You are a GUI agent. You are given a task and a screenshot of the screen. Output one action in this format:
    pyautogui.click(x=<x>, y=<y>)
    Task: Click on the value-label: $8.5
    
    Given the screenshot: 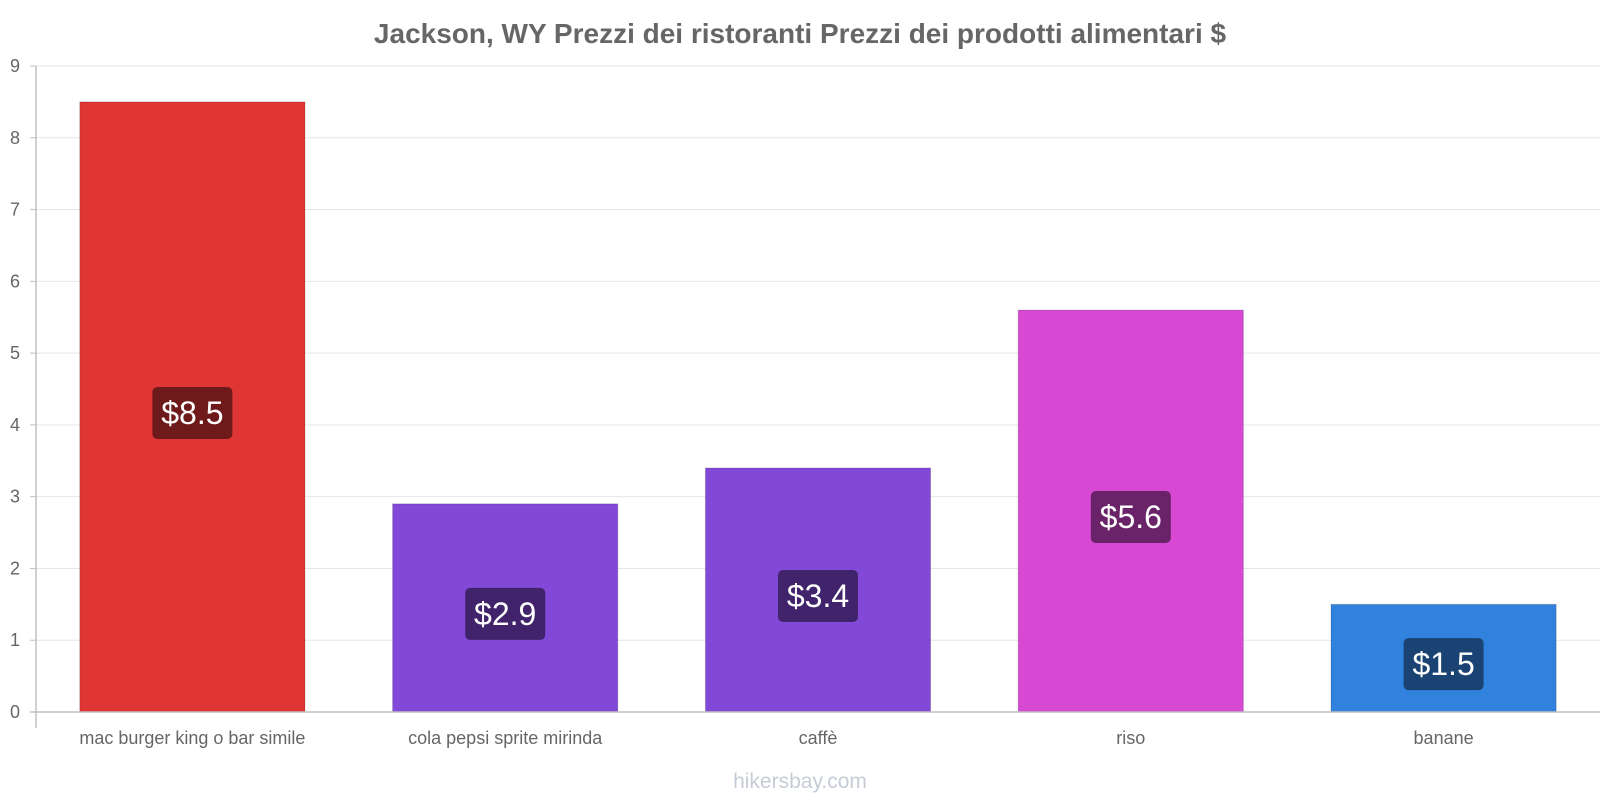 What is the action you would take?
    pyautogui.click(x=192, y=413)
    